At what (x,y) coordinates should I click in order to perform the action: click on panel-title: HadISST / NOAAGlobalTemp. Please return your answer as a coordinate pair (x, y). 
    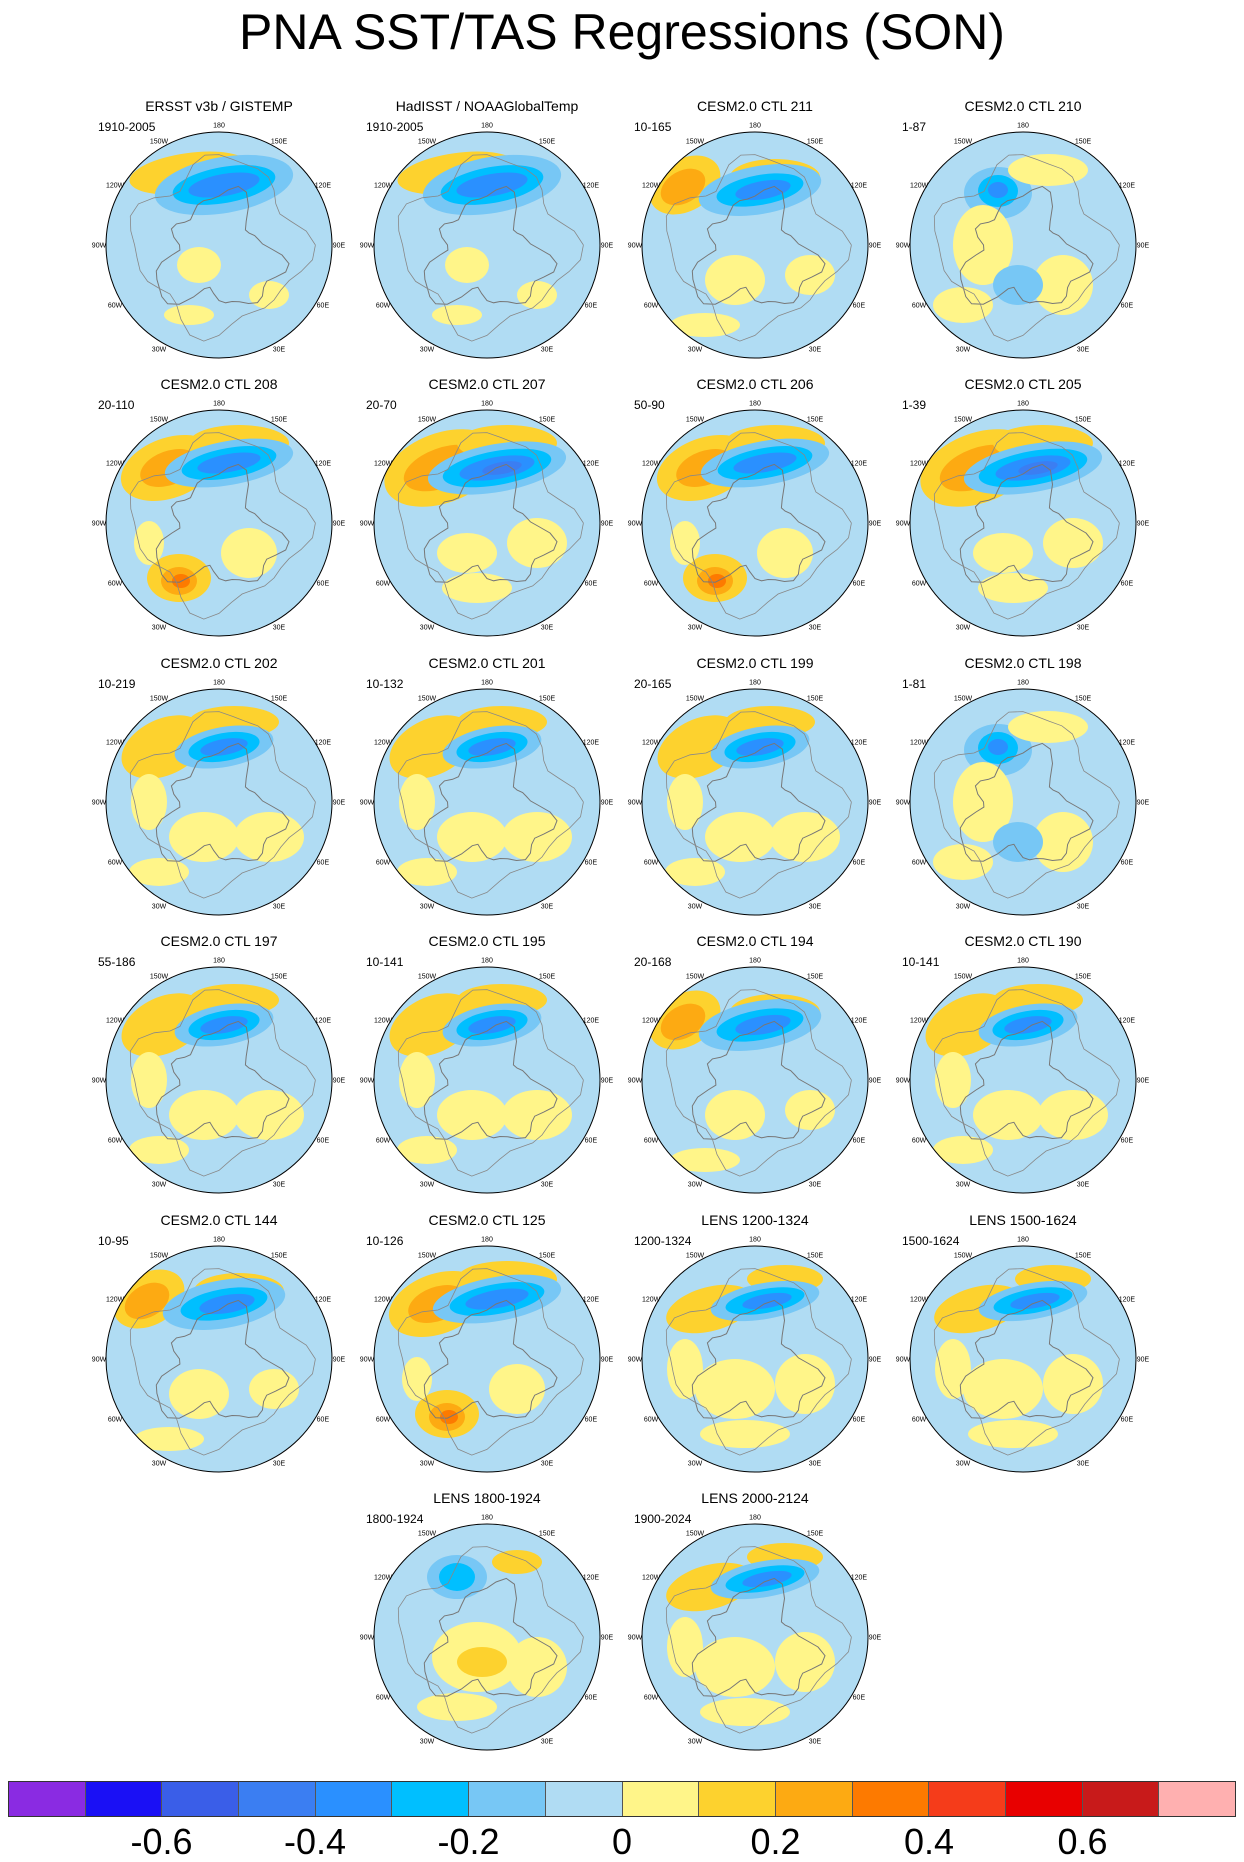
    Looking at the image, I should click on (487, 106).